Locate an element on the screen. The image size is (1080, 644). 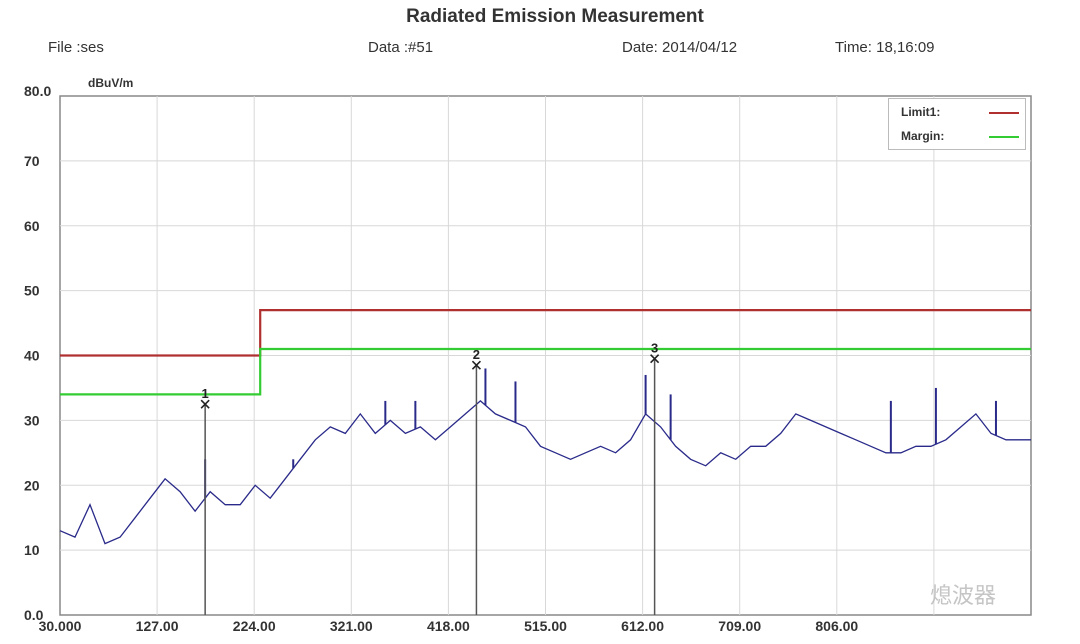
date-label: Date: 2014/04/12 is located at coordinates (680, 47).